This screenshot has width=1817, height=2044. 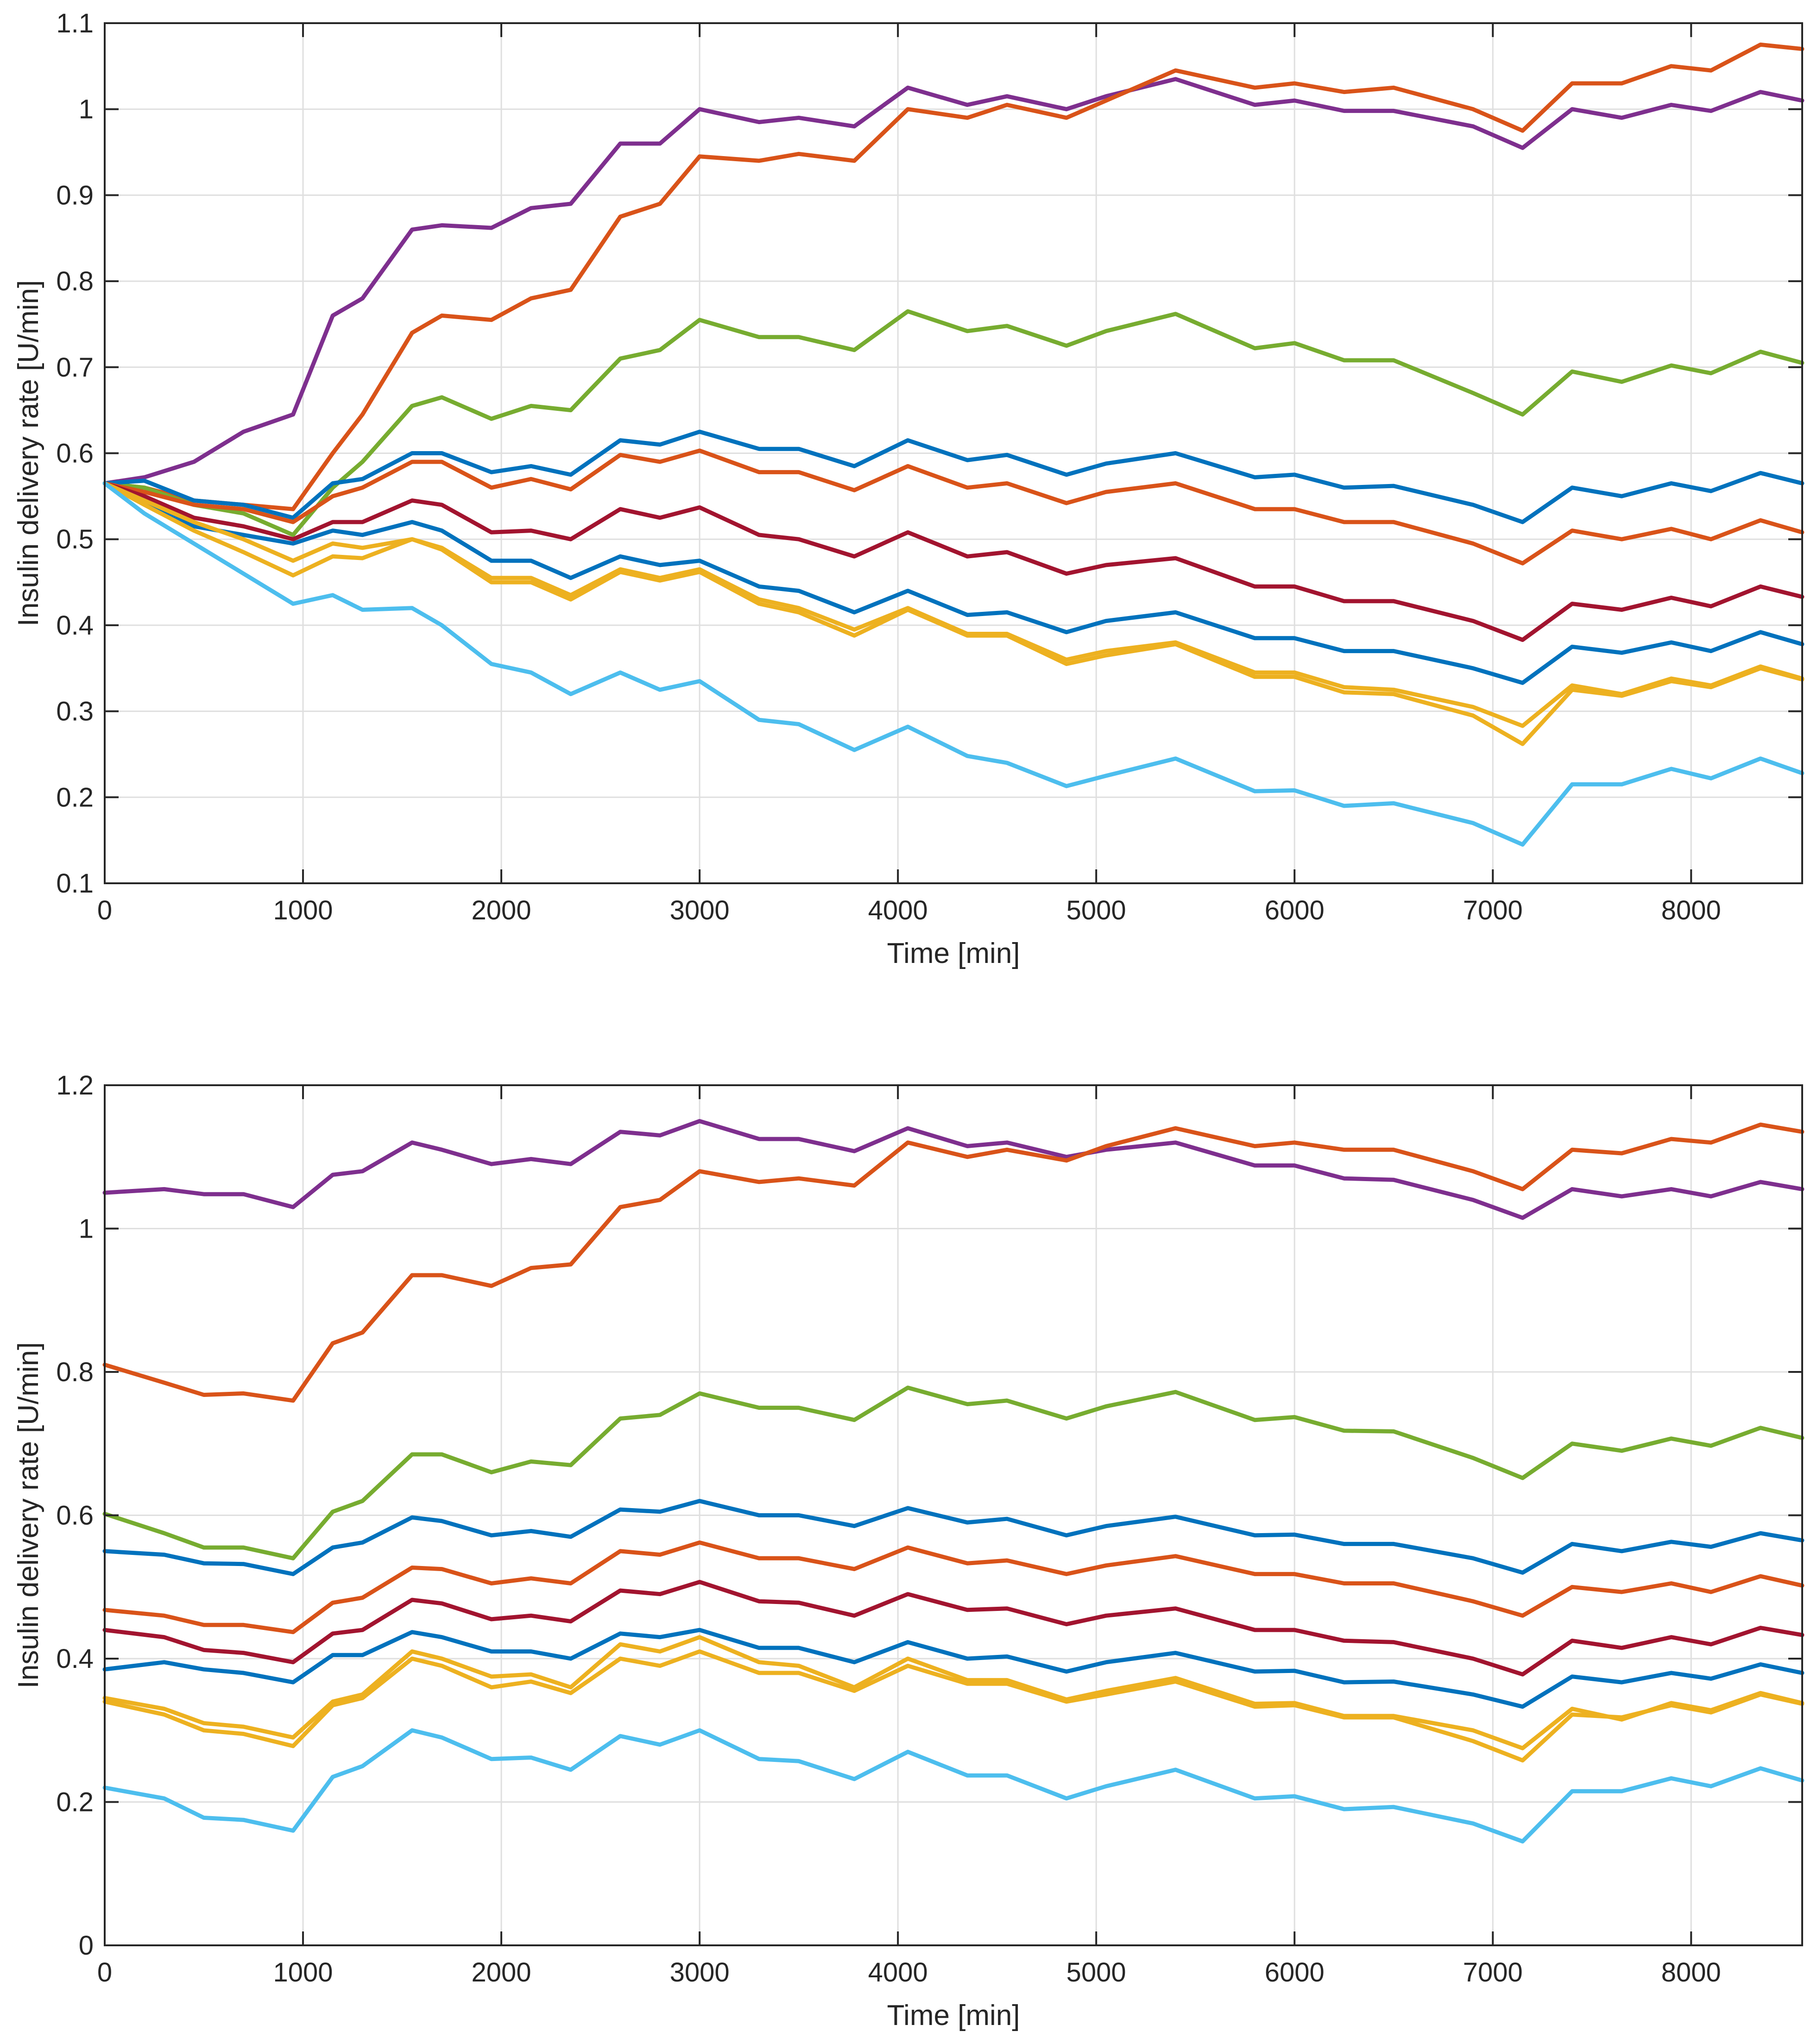 What do you see at coordinates (75, 539) in the screenshot?
I see `y-tick-label: 0.5` at bounding box center [75, 539].